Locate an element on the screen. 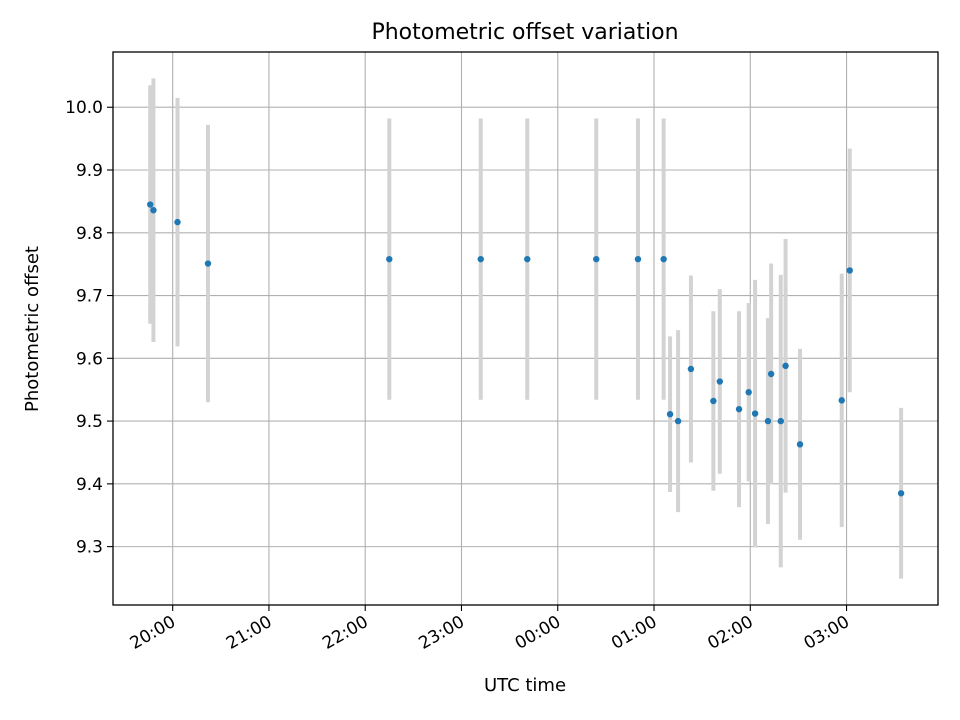  y-tick-label: 9.7 is located at coordinates (89, 297).